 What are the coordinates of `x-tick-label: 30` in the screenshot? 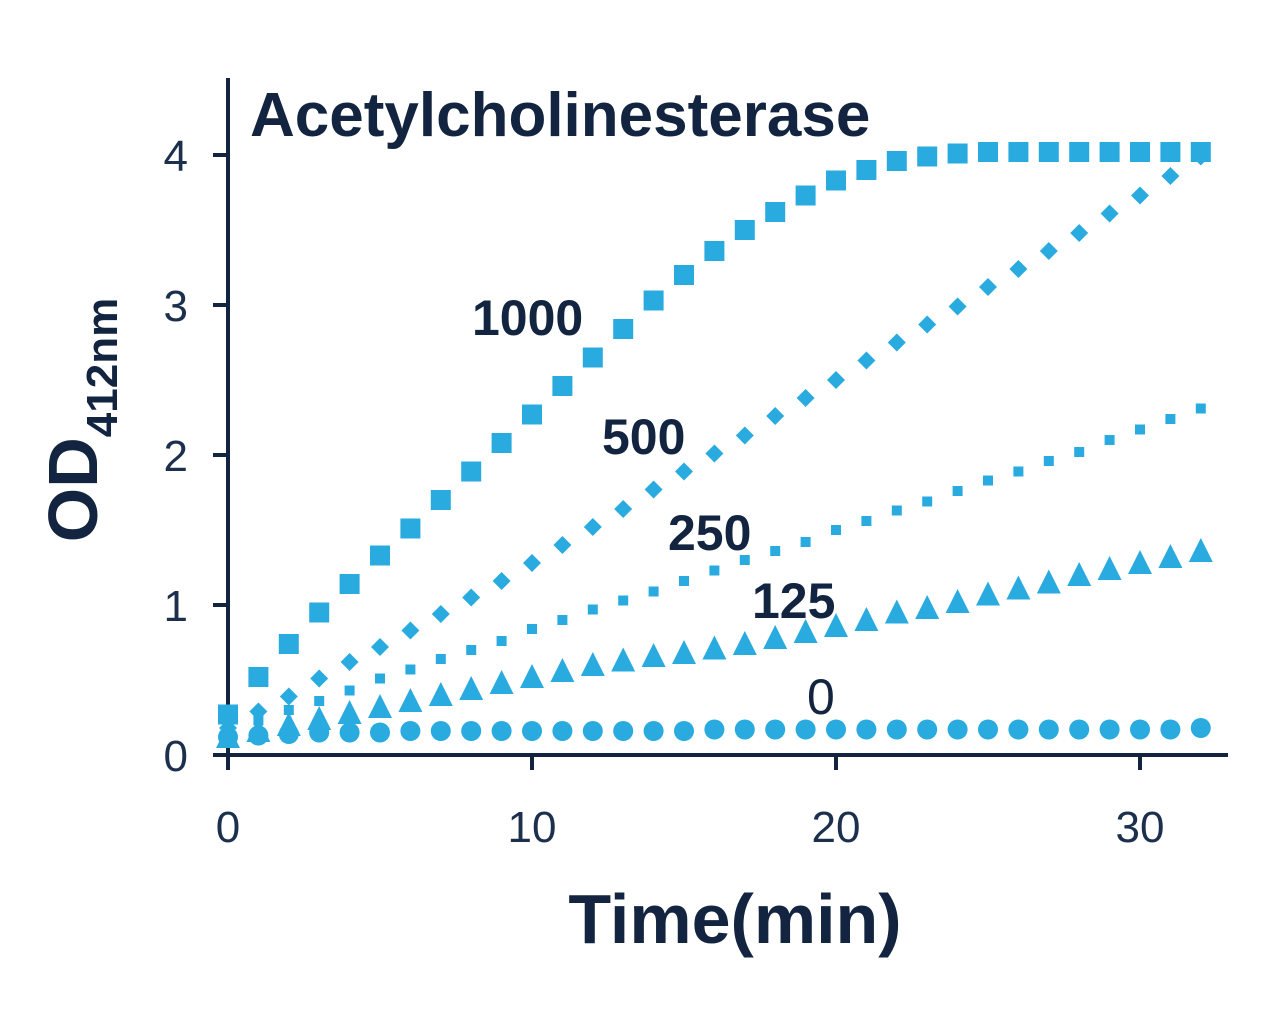 It's located at (1140, 827).